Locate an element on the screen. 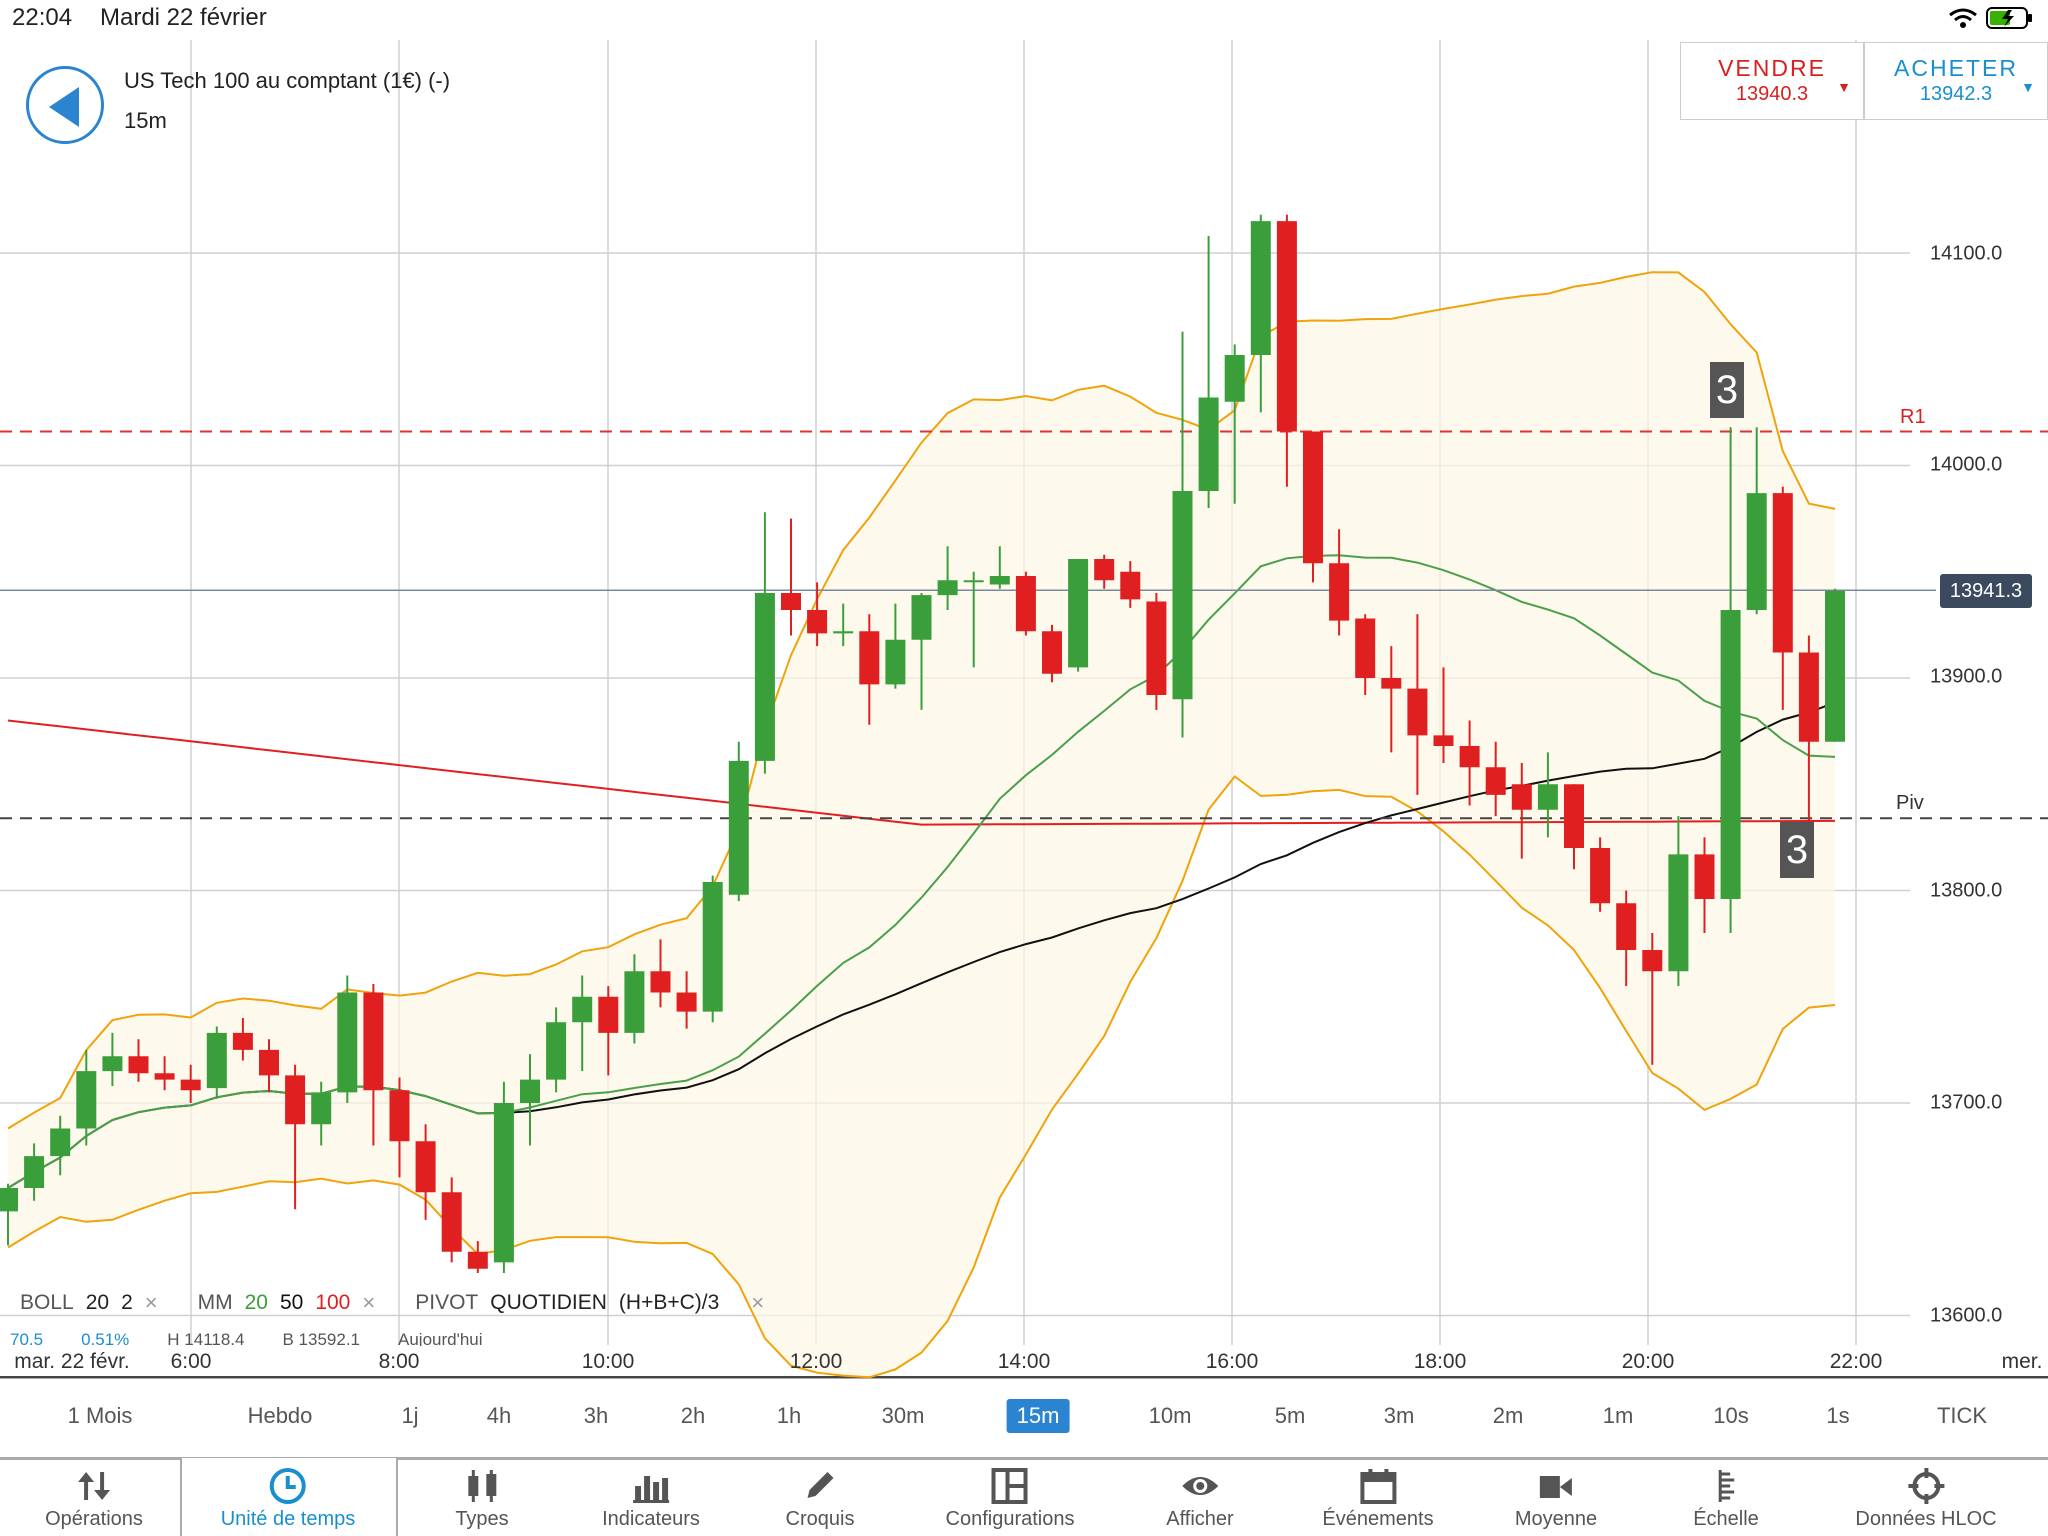 The height and width of the screenshot is (1536, 2048). tf-1mois: 1 Mois is located at coordinates (100, 1415).